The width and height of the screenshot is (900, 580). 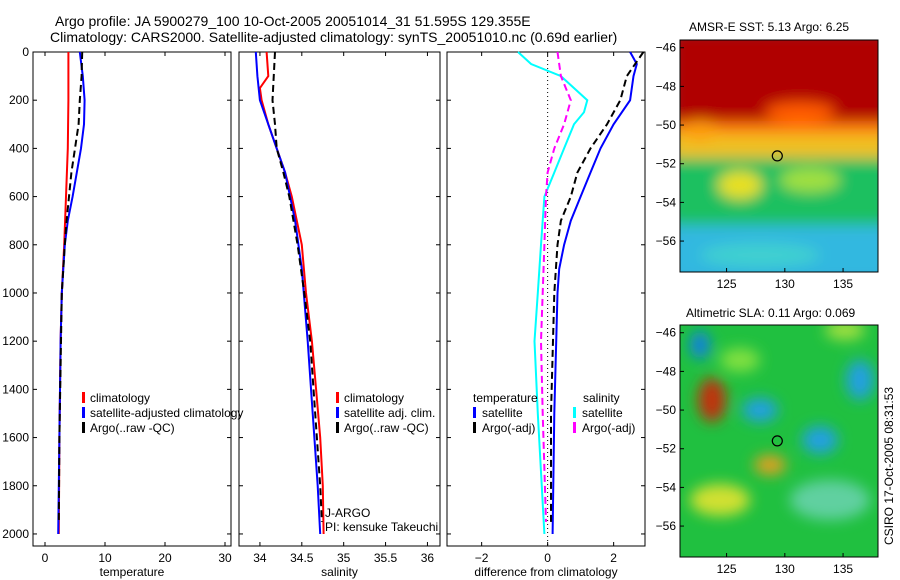 What do you see at coordinates (15, 293) in the screenshot?
I see `y-tick-label: 1000` at bounding box center [15, 293].